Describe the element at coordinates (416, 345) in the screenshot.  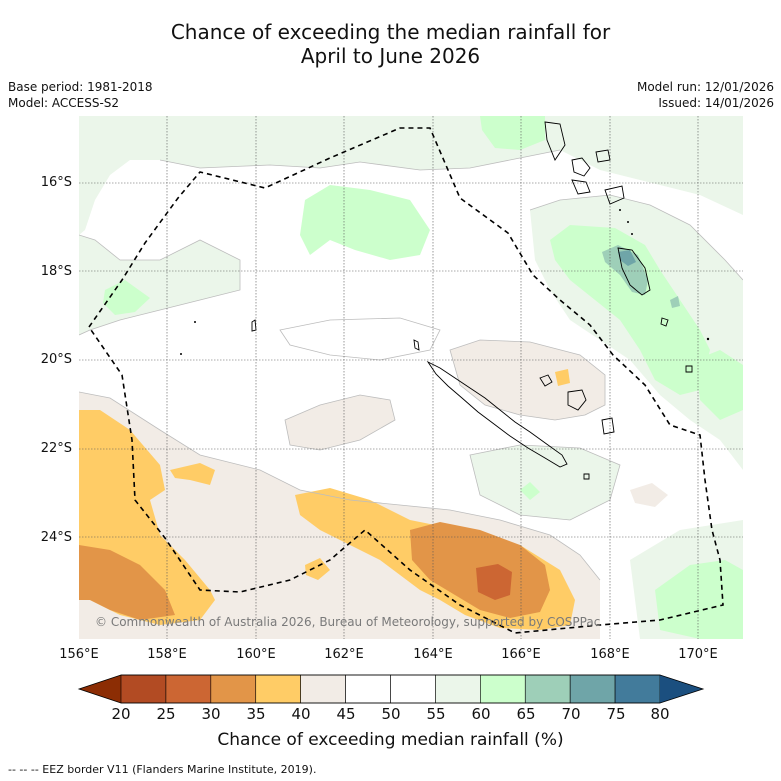
I see `belep-islands` at that location.